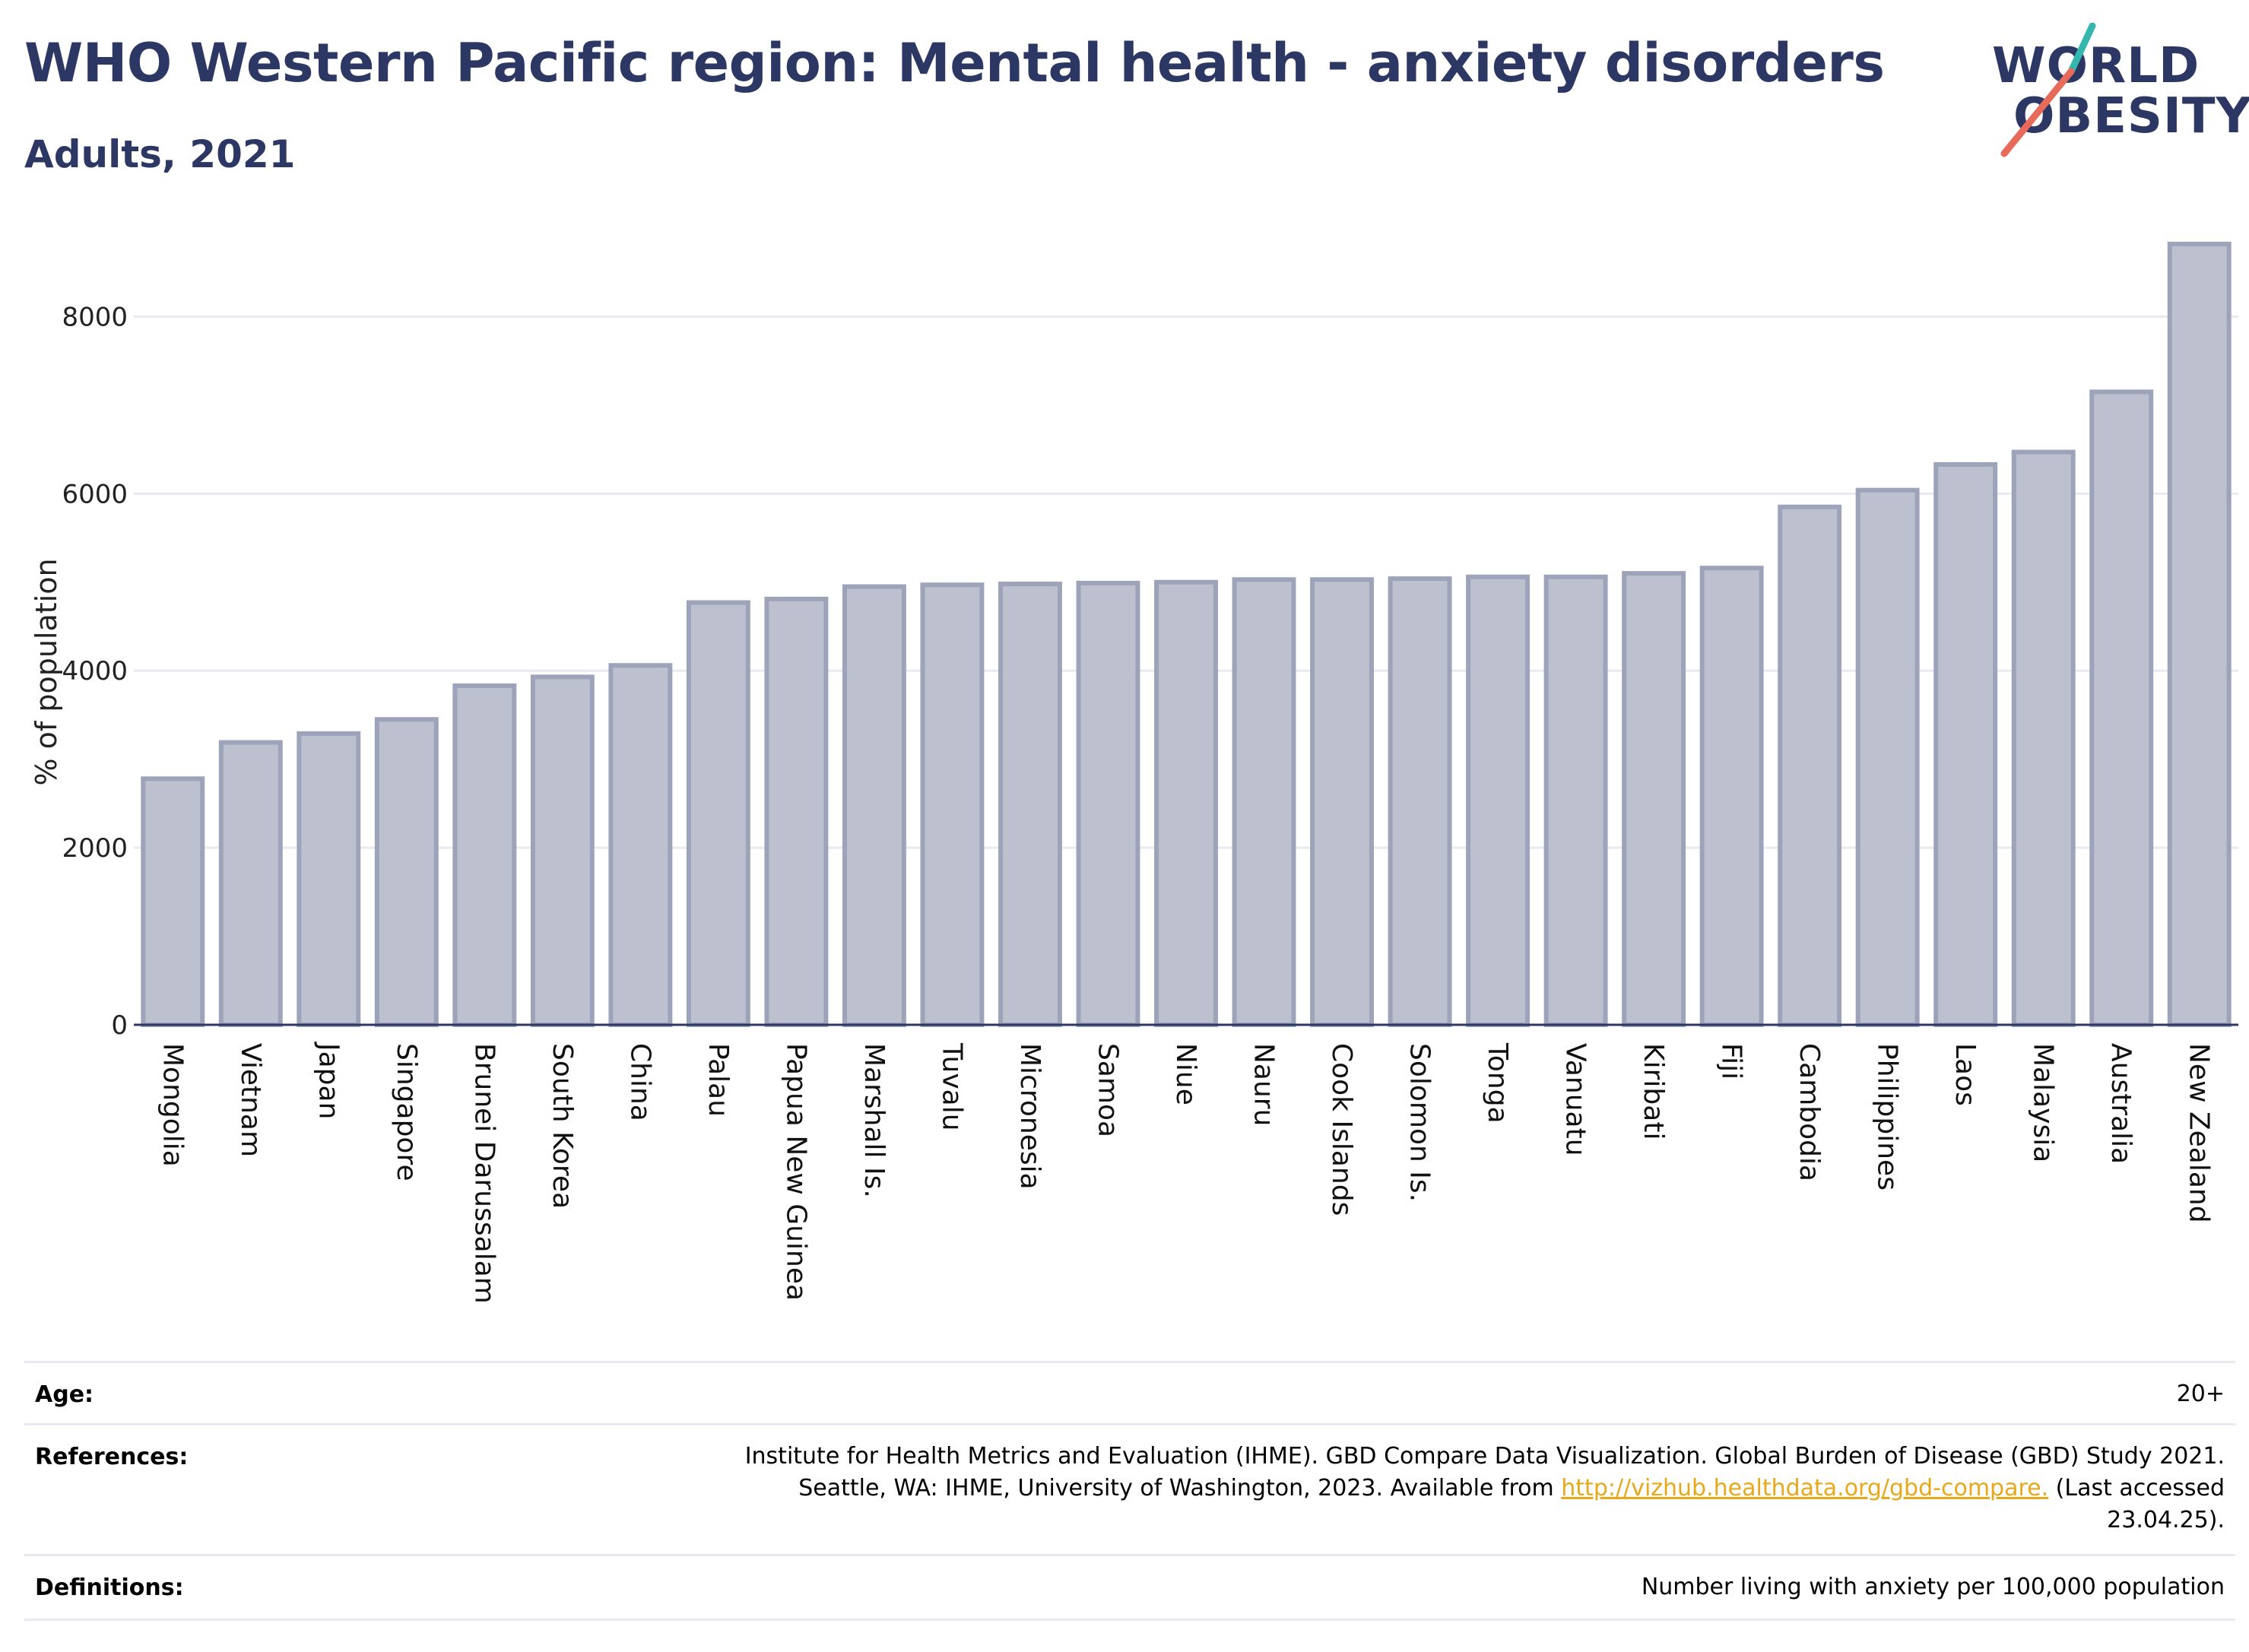 The image size is (2249, 1652). I want to click on footer-age-row: Age: 20+, so click(1129, 1393).